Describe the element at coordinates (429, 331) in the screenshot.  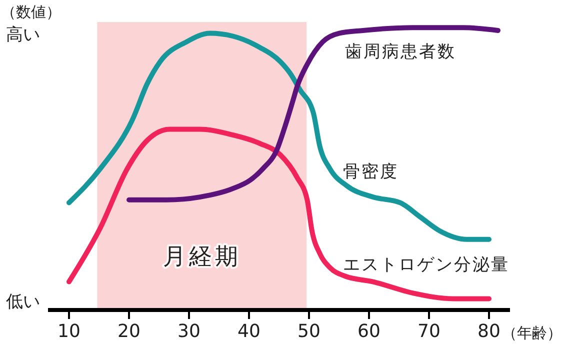
I see `x-tick-label: 70` at that location.